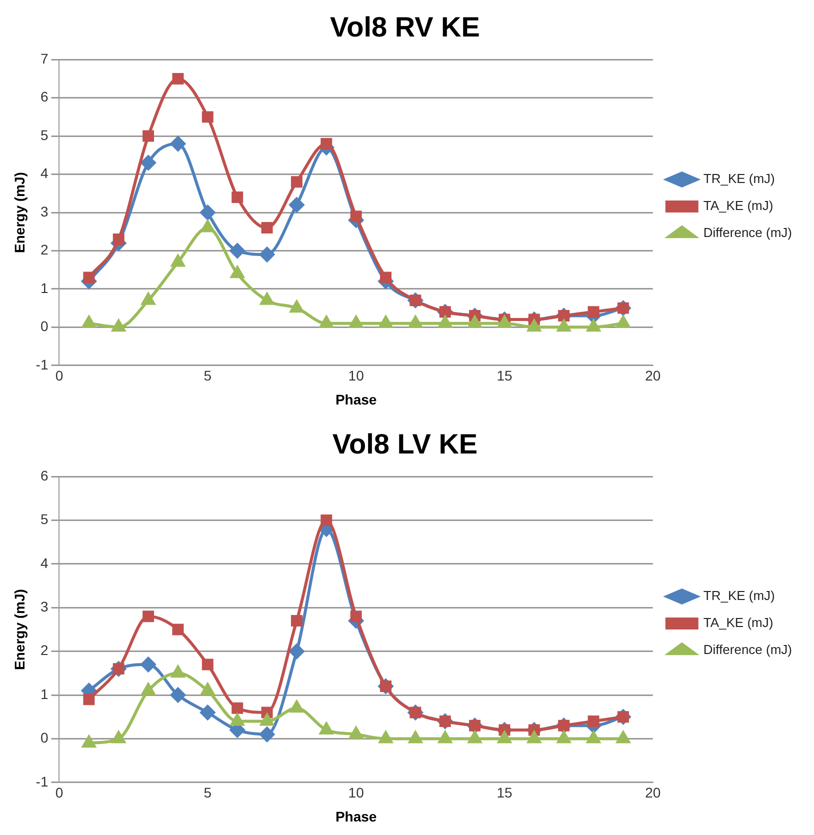 The width and height of the screenshot is (814, 835). I want to click on chart-title: Vol8 LV KE, so click(405, 444).